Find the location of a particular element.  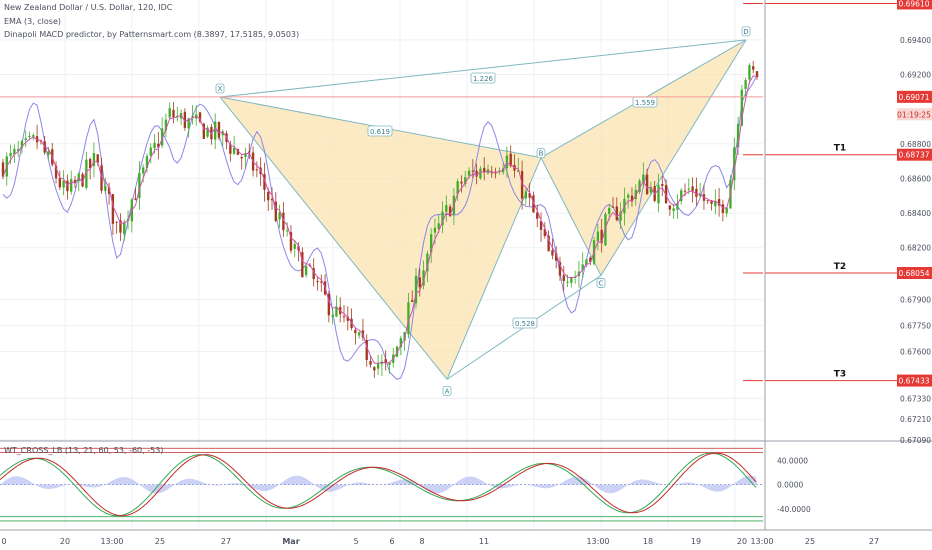

osc-wave-red is located at coordinates (378, 484).